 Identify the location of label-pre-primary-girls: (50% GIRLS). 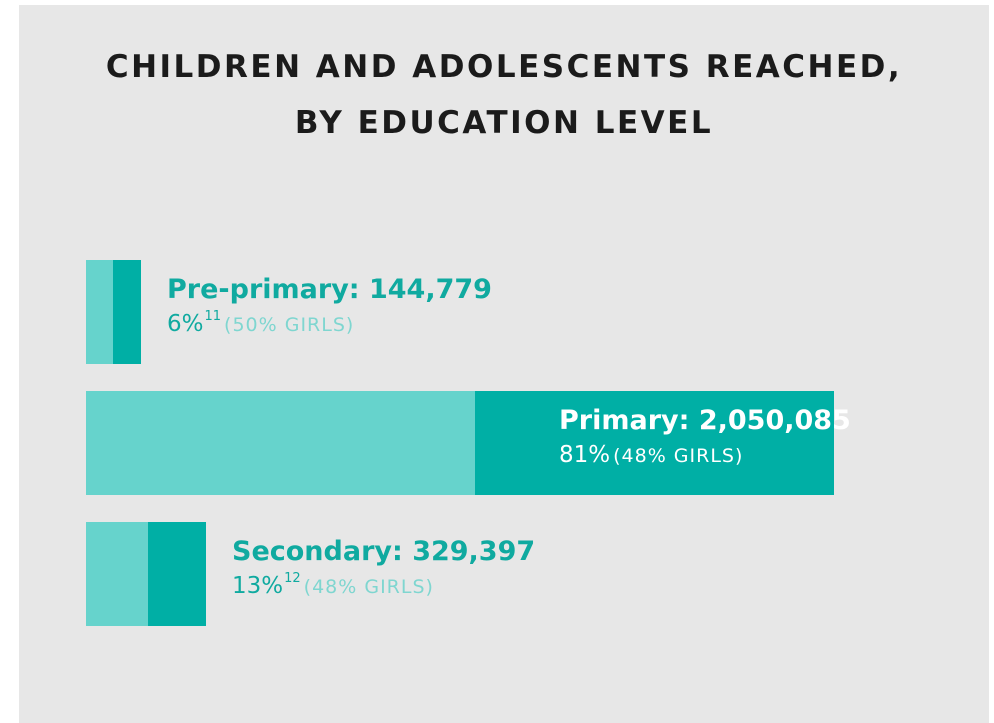
(289, 325).